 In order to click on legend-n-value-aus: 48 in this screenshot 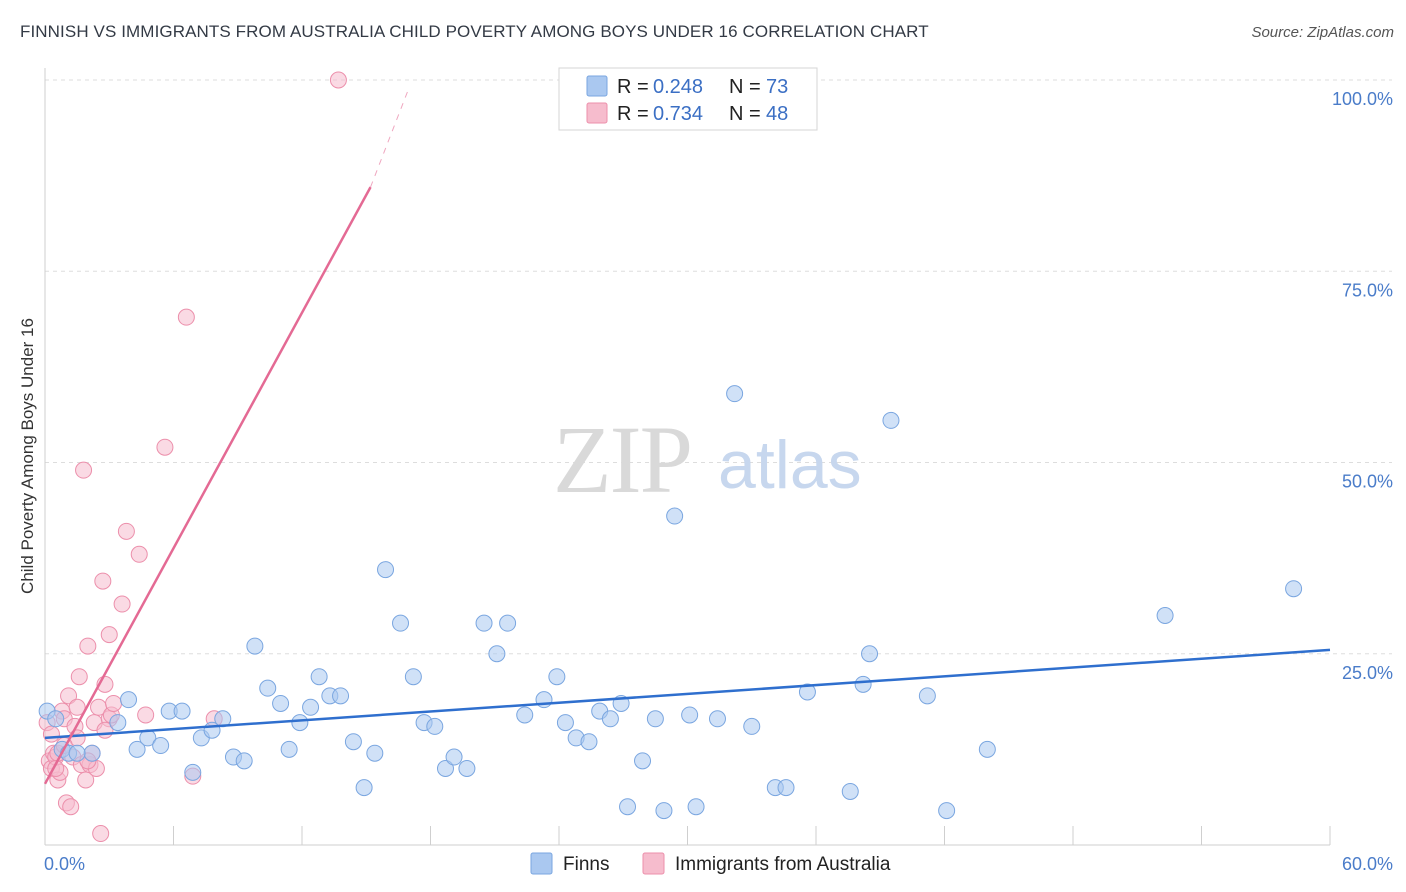, I will do `click(777, 114)`.